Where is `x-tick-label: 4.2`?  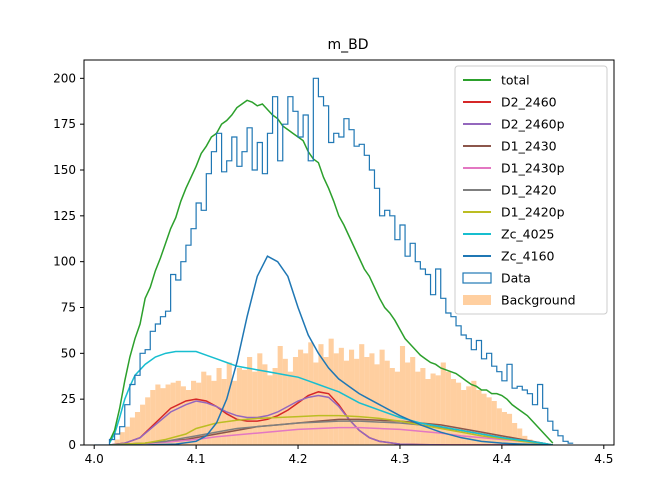
x-tick-label: 4.2 is located at coordinates (297, 459).